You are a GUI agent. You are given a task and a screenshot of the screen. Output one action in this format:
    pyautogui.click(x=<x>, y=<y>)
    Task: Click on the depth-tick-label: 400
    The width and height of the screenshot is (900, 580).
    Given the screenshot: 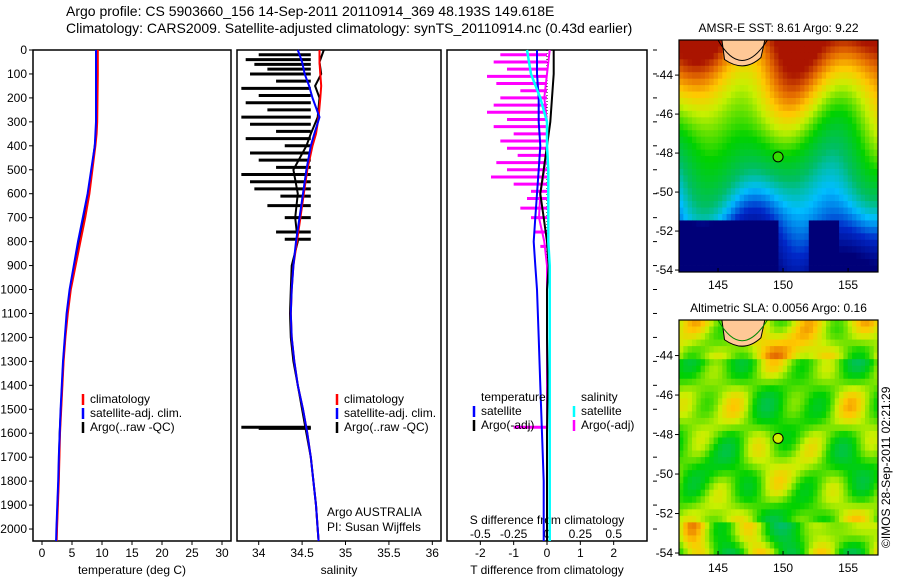 What is the action you would take?
    pyautogui.click(x=17, y=146)
    